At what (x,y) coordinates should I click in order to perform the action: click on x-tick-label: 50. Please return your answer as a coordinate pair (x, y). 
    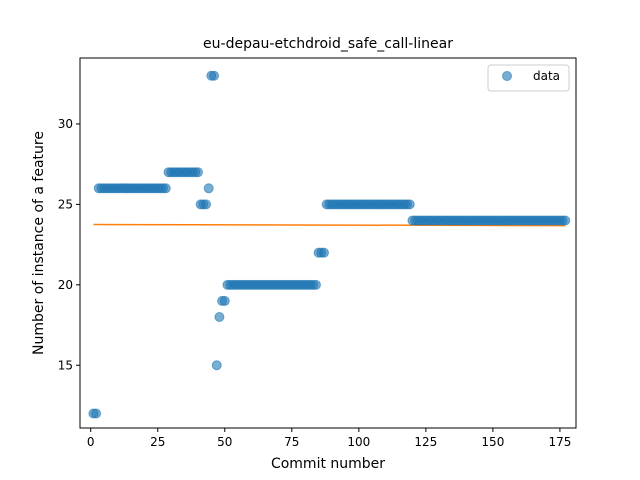
    Looking at the image, I should click on (224, 442).